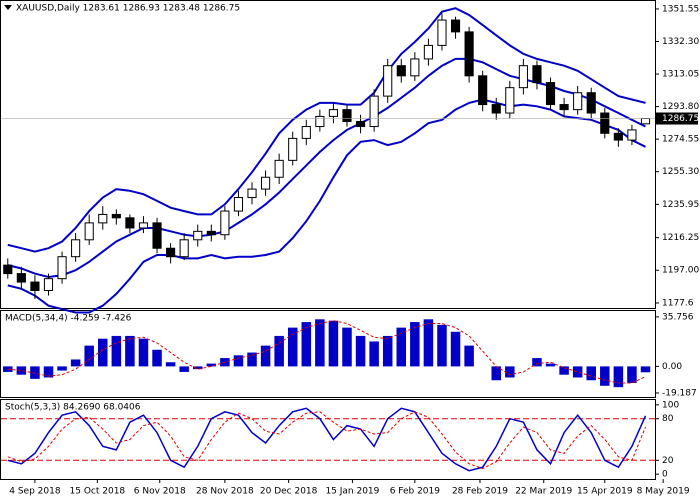 This screenshot has height=500, width=700. Describe the element at coordinates (605, 492) in the screenshot. I see `x-tick-label: 15 Apr 2019` at that location.